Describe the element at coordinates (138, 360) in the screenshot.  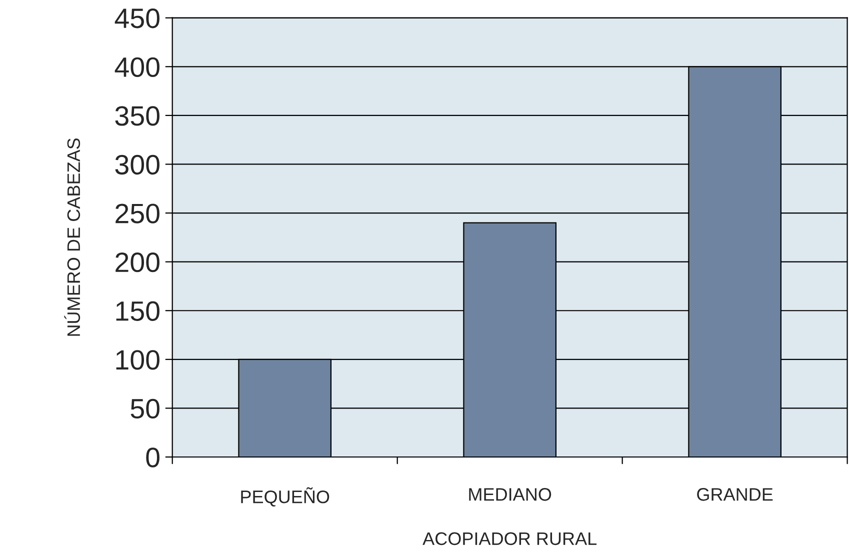
I see `y-tick-label: 100` at that location.